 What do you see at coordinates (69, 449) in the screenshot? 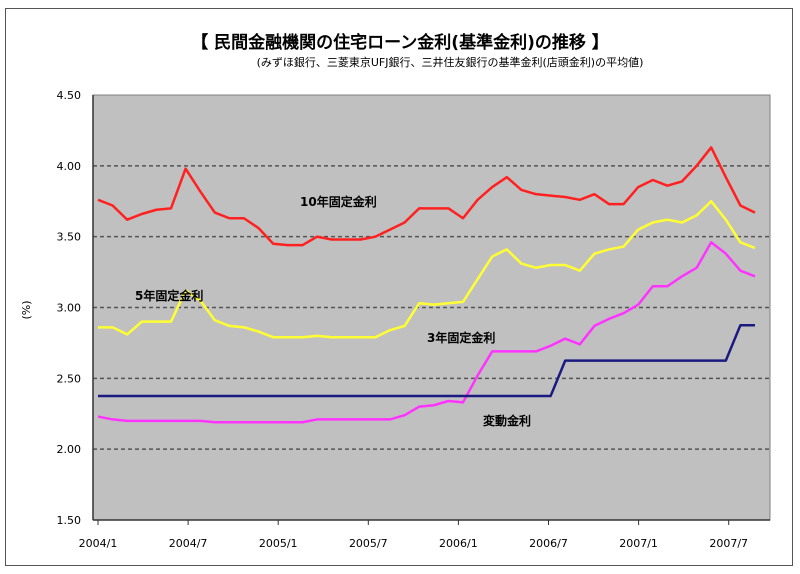
I see `y-tick-label: 2.00` at bounding box center [69, 449].